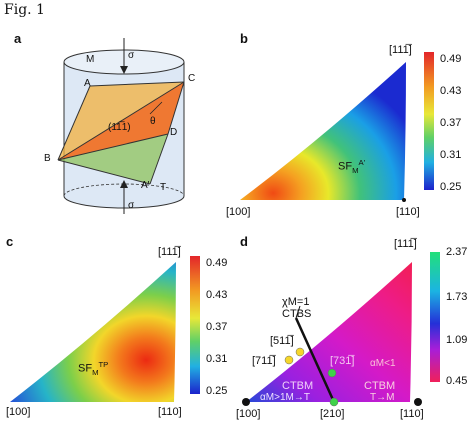 This screenshot has width=473, height=428. Describe the element at coordinates (457, 381) in the screenshot. I see `panel-d-cb-tick-3: 0.45` at that location.